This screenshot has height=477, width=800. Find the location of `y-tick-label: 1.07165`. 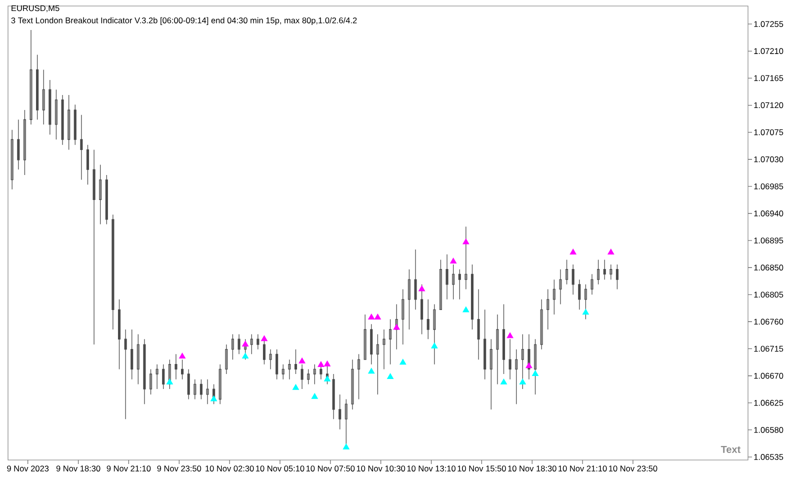

y-tick-label: 1.07165 is located at coordinates (769, 78).